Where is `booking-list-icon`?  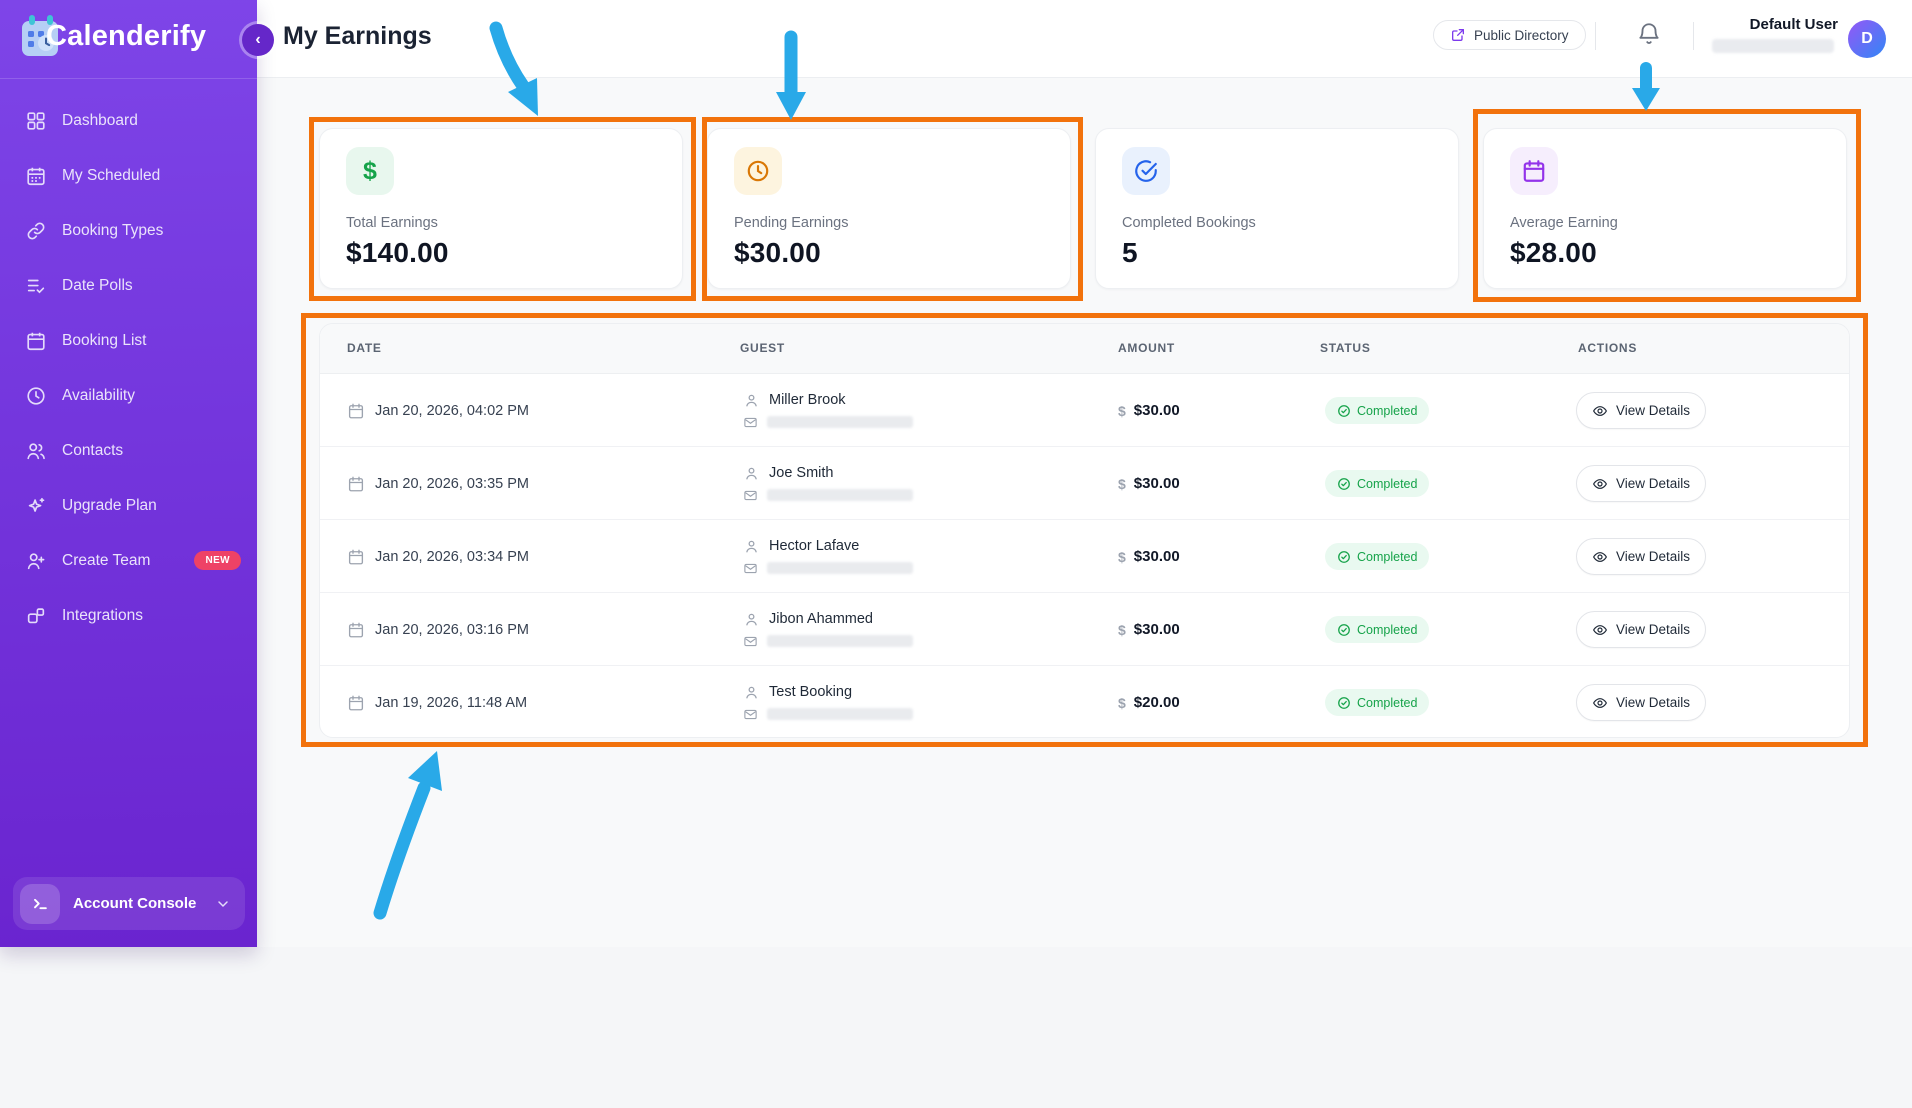
booking-list-icon is located at coordinates (36, 341).